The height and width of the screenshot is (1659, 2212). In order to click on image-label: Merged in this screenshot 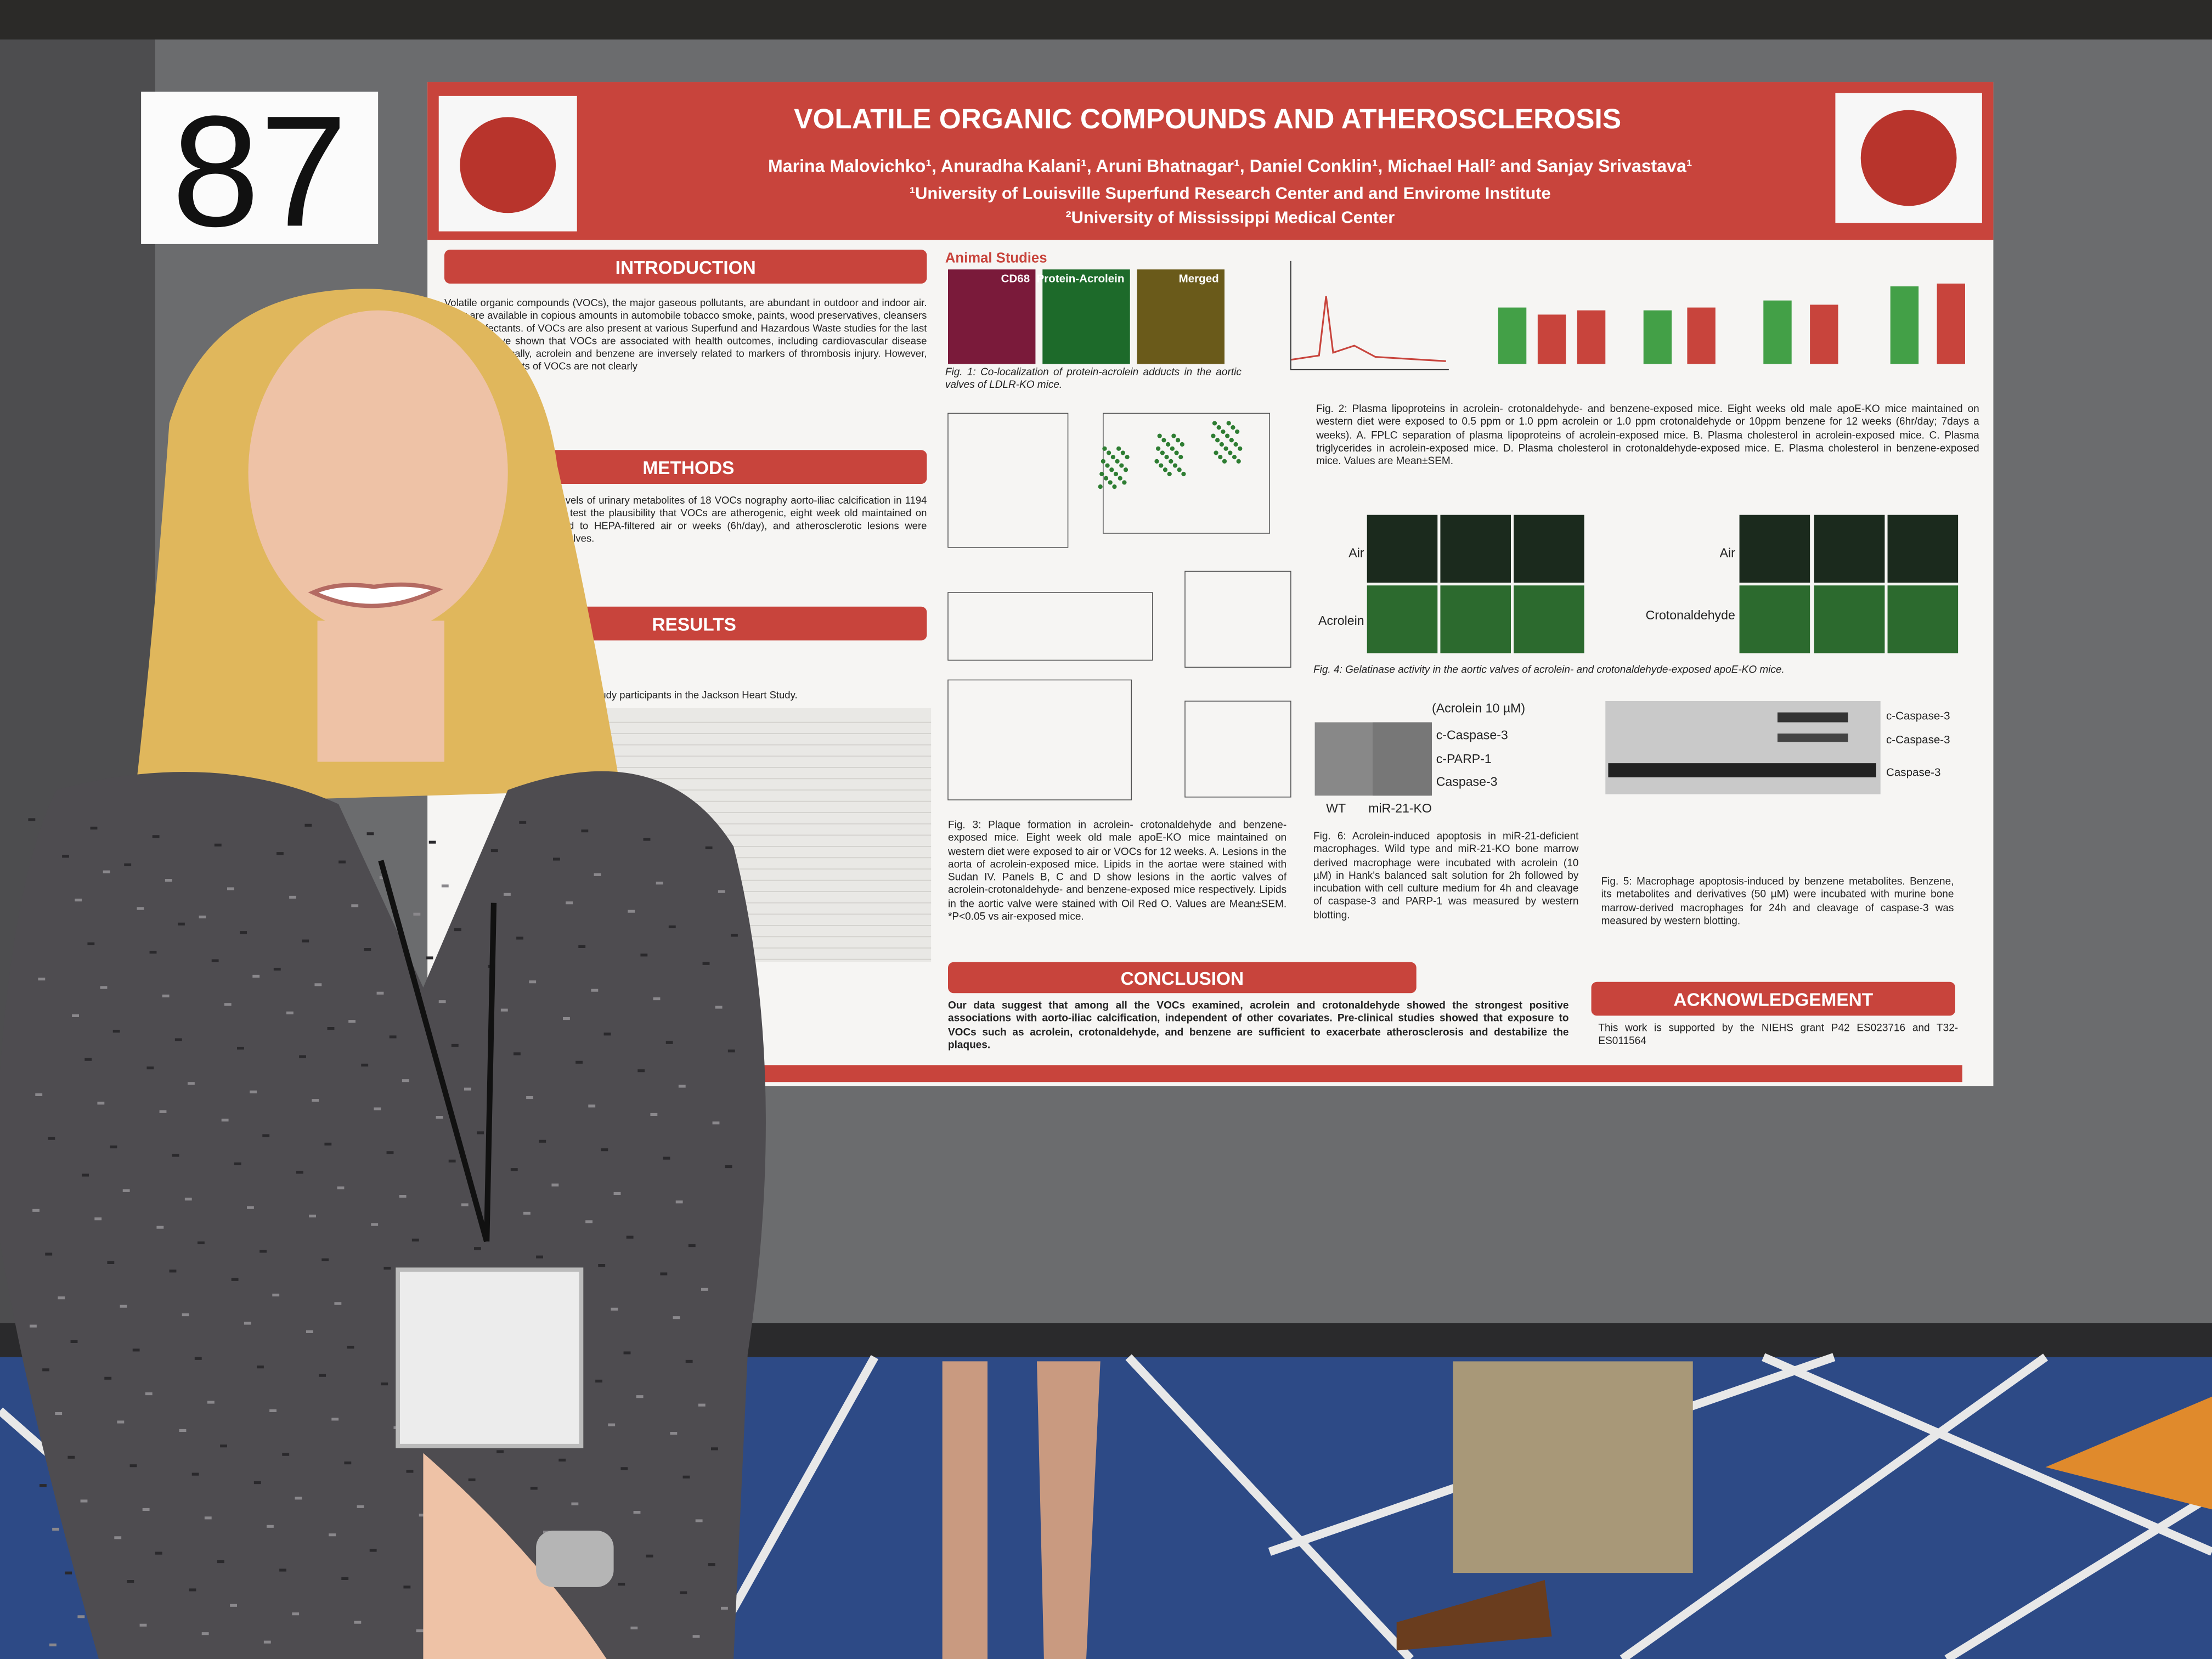, I will do `click(1199, 278)`.